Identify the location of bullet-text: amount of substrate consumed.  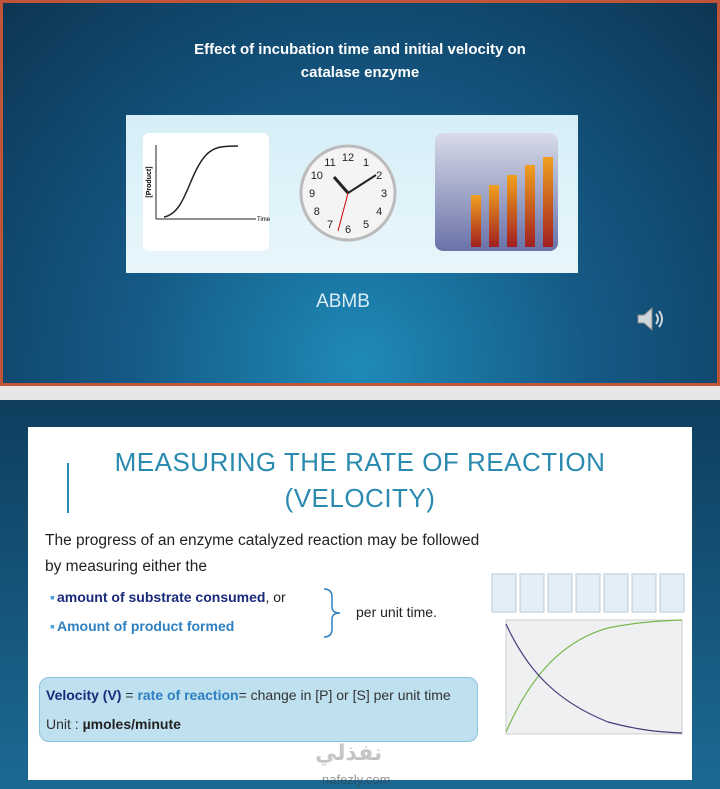
(161, 597).